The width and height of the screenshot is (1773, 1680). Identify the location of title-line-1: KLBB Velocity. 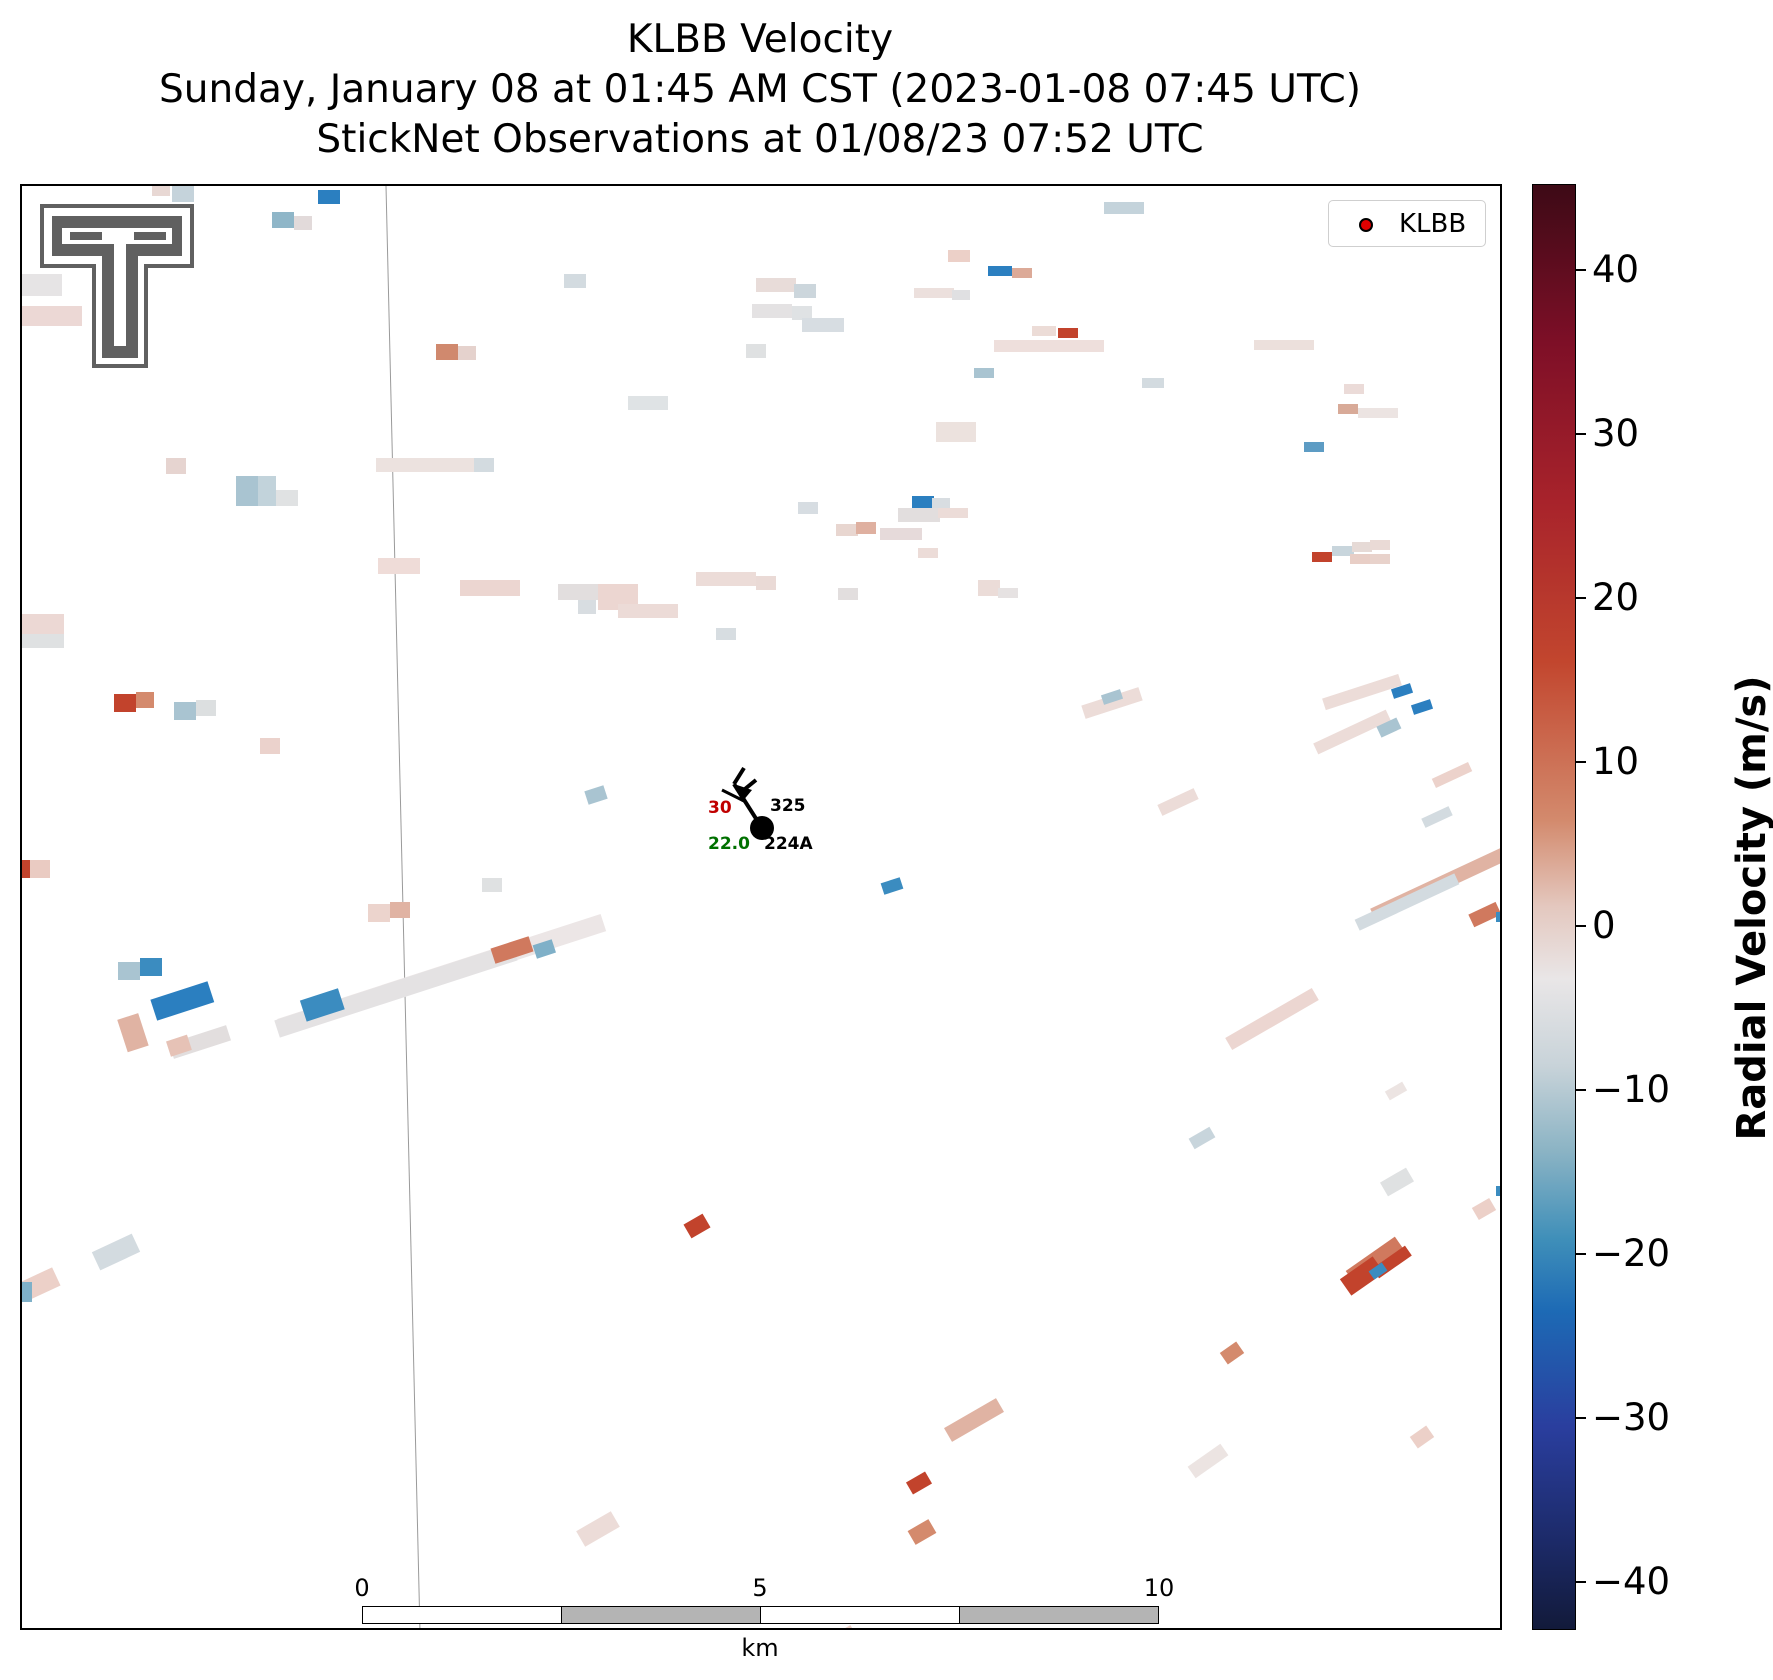
(760, 39).